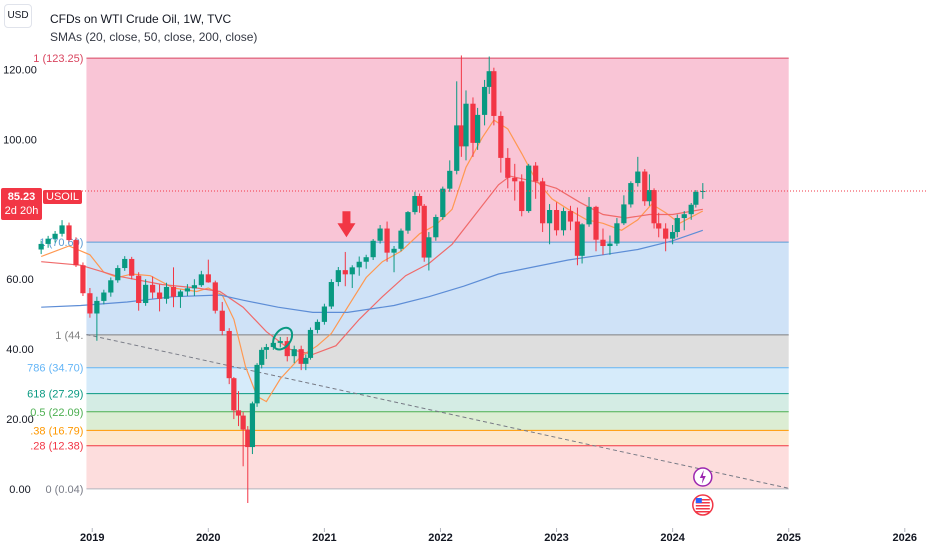 The image size is (932, 550). Describe the element at coordinates (20, 350) in the screenshot. I see `y-tick-label: 40.00` at that location.